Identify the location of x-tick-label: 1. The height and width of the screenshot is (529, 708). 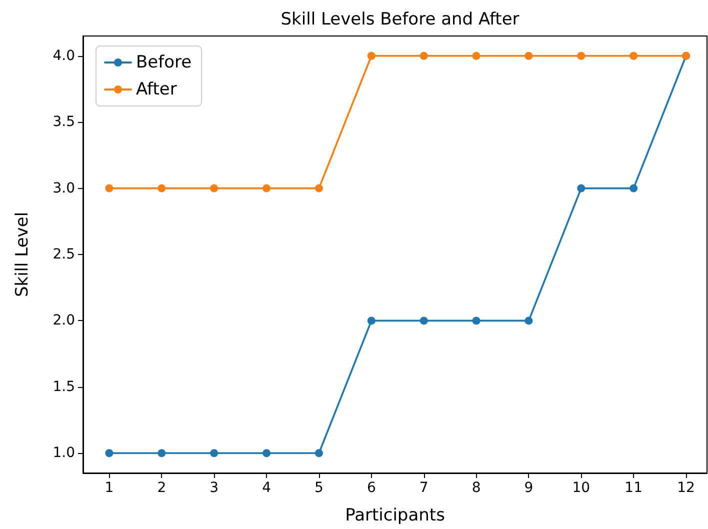
(109, 488).